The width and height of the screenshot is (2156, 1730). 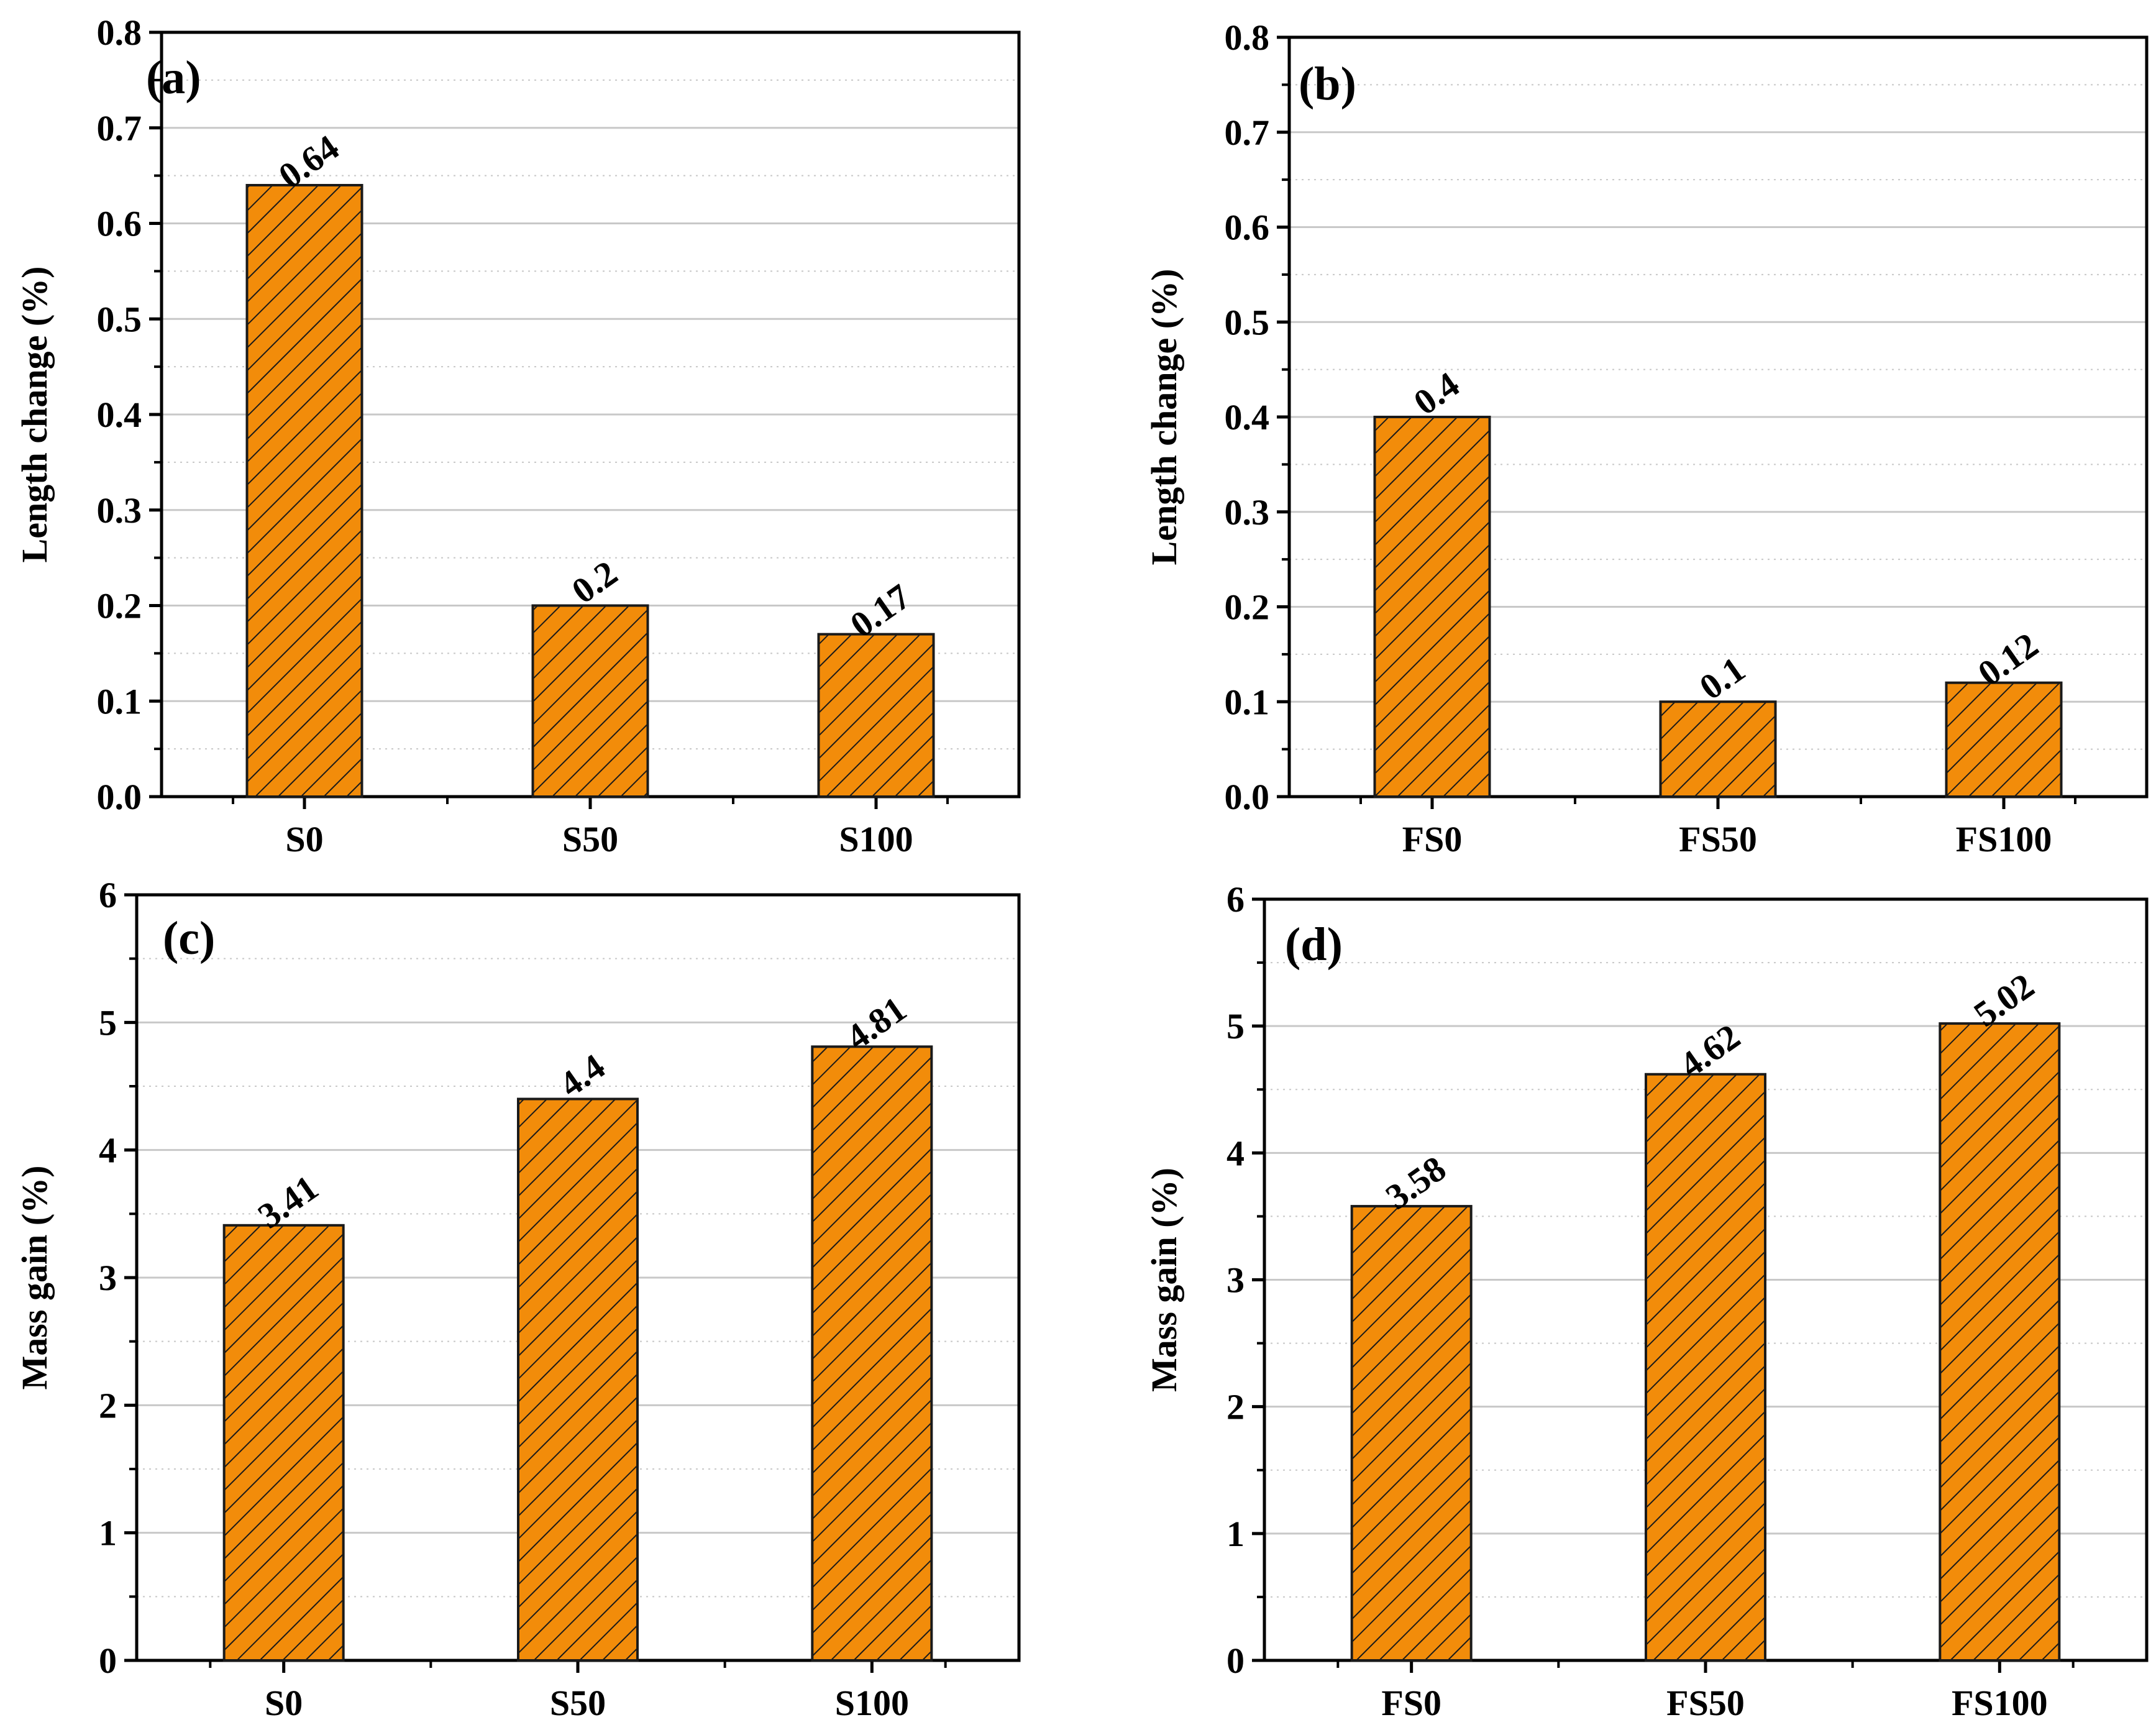 I want to click on panel-label: (b), so click(x=1328, y=84).